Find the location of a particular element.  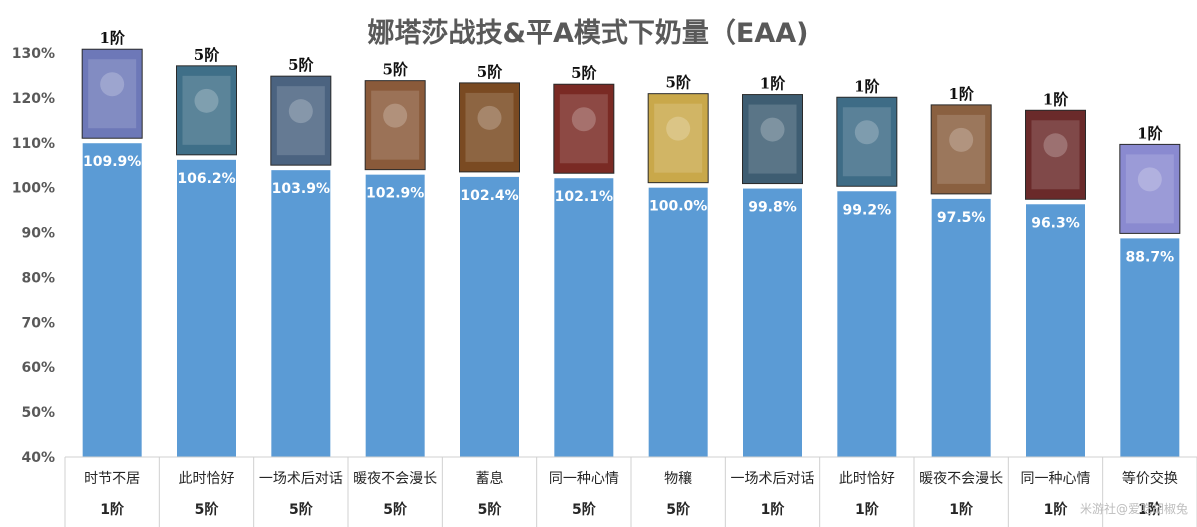

x-tick-label: 蓄息 is located at coordinates (490, 478).